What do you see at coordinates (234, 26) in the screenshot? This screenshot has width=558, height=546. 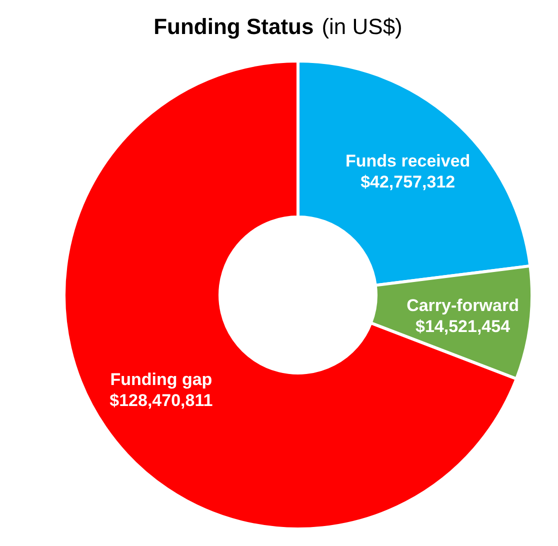 I see `chart-title: Funding Status` at bounding box center [234, 26].